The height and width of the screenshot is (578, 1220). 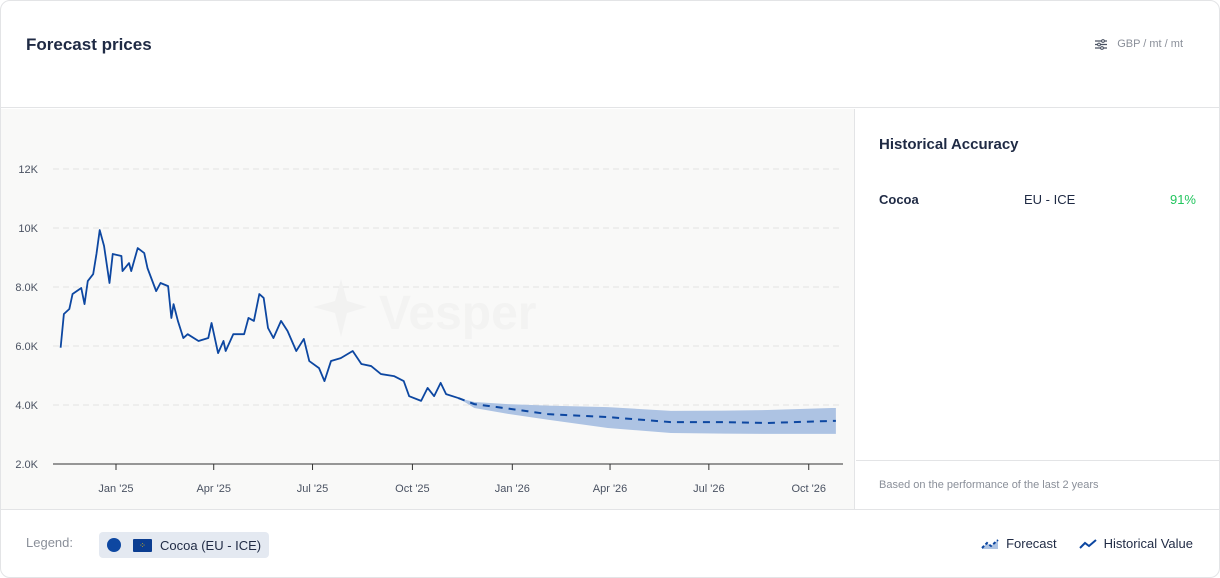 I want to click on accuracy-row: Cocoa EU - ICE 91%, so click(x=1037, y=199).